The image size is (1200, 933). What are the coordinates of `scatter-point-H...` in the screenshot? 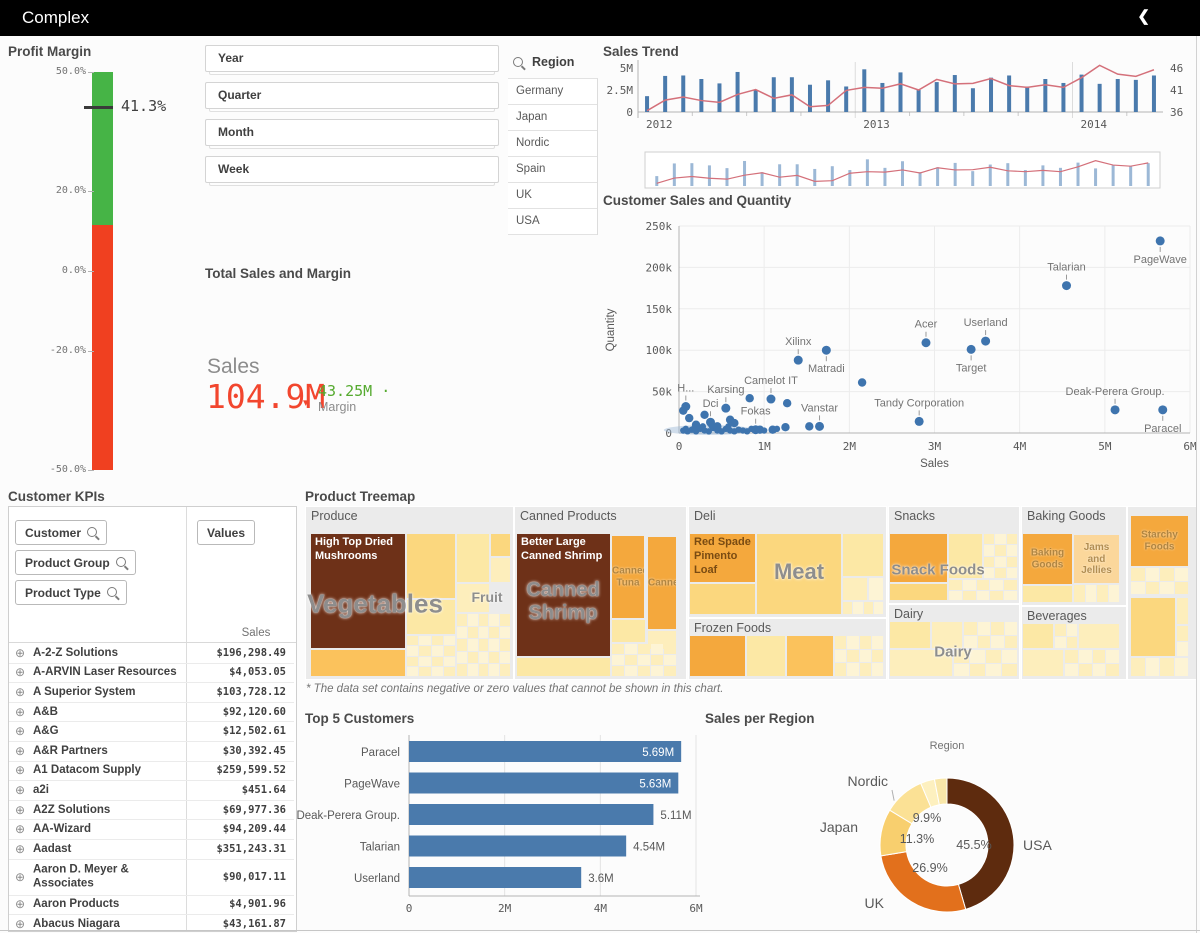 It's located at (686, 407).